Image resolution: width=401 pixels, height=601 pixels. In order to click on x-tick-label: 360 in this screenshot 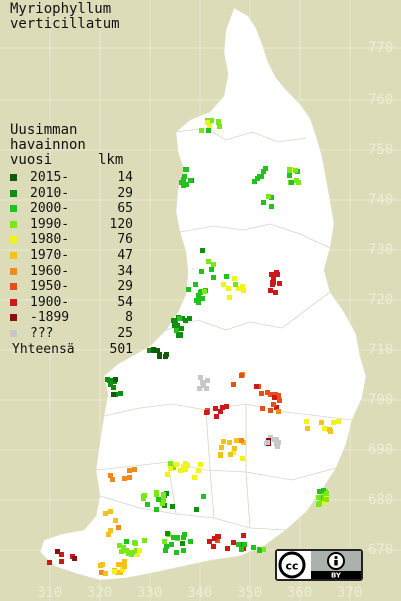, I will do `click(300, 593)`.